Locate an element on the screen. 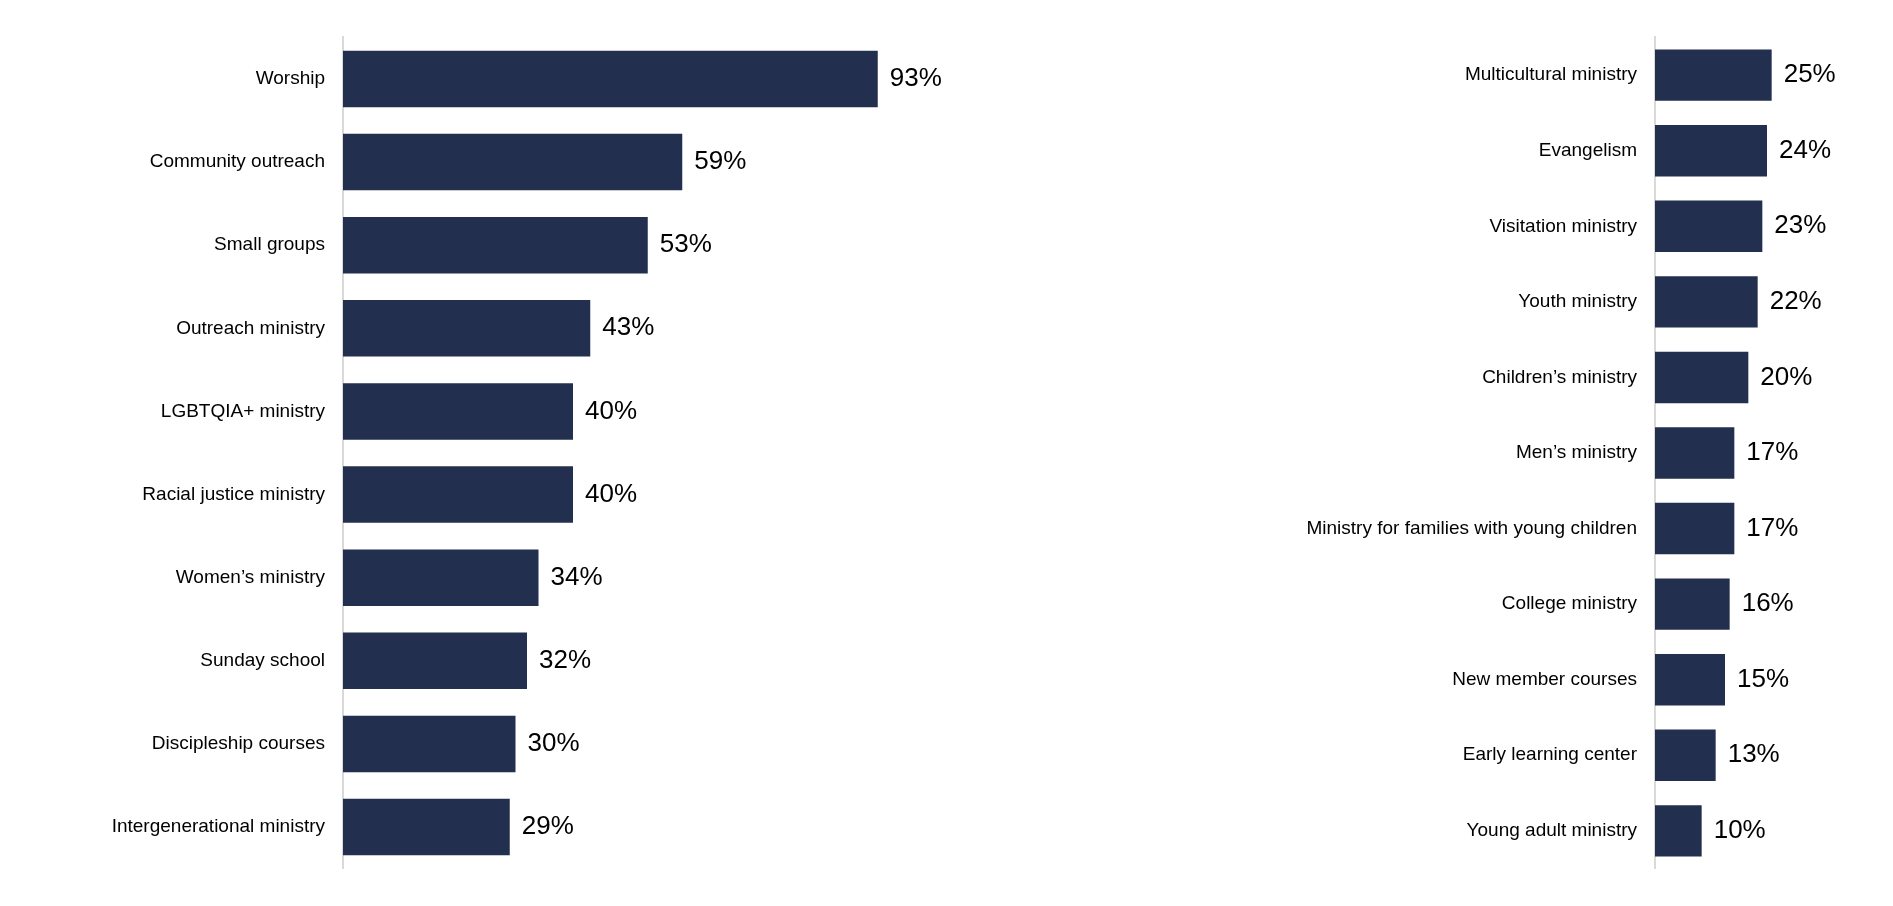 This screenshot has height=906, width=1893. y-tick-label: Early learning center is located at coordinates (1550, 754).